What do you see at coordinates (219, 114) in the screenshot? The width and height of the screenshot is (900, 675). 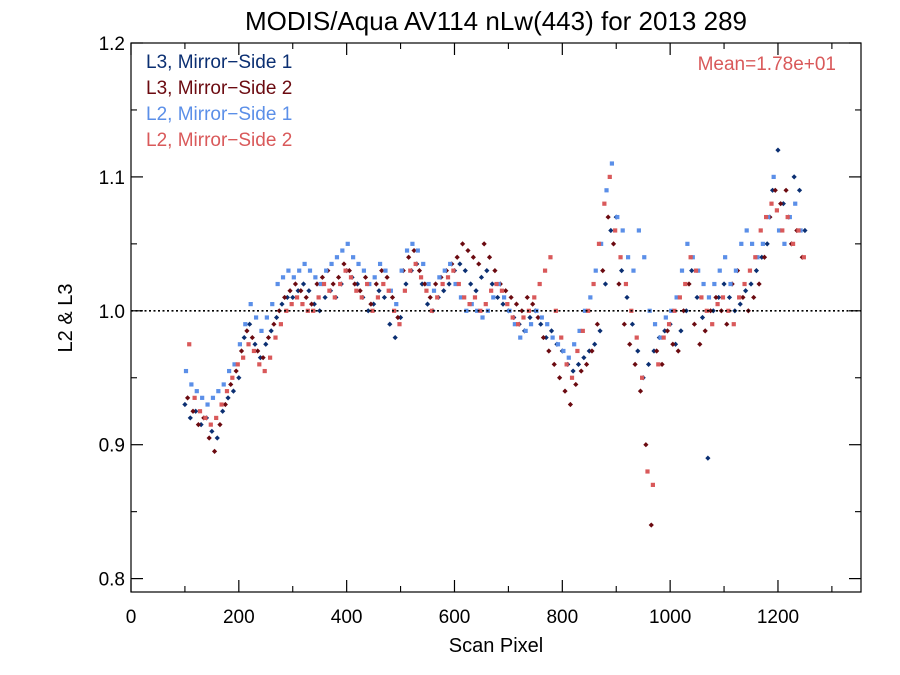 I see `legend-entry-3: L2, Mirror−Side 1` at bounding box center [219, 114].